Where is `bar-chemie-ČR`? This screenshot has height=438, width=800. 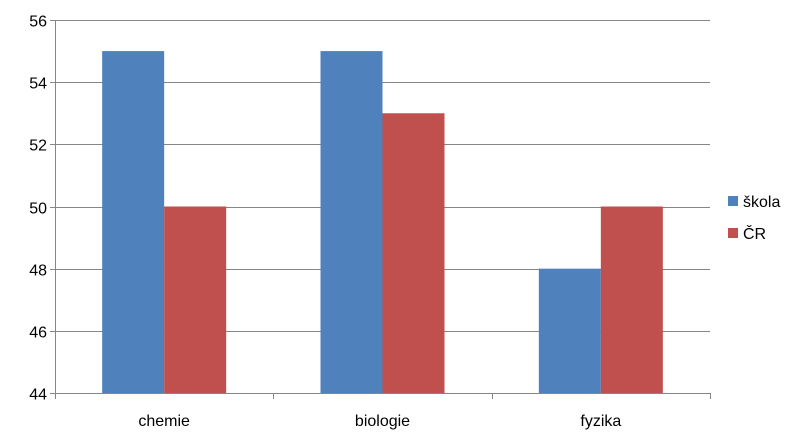
bar-chemie-ČR is located at coordinates (195, 299).